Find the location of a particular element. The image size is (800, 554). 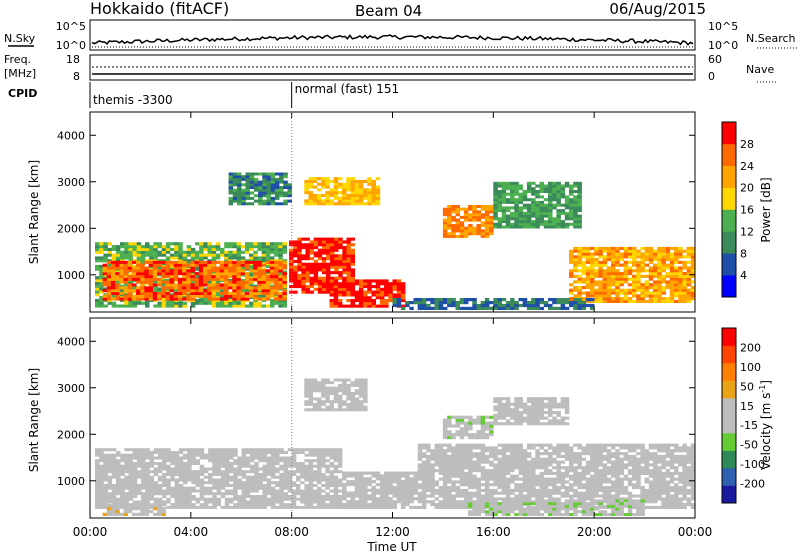

freq-panel-frame is located at coordinates (392, 67).